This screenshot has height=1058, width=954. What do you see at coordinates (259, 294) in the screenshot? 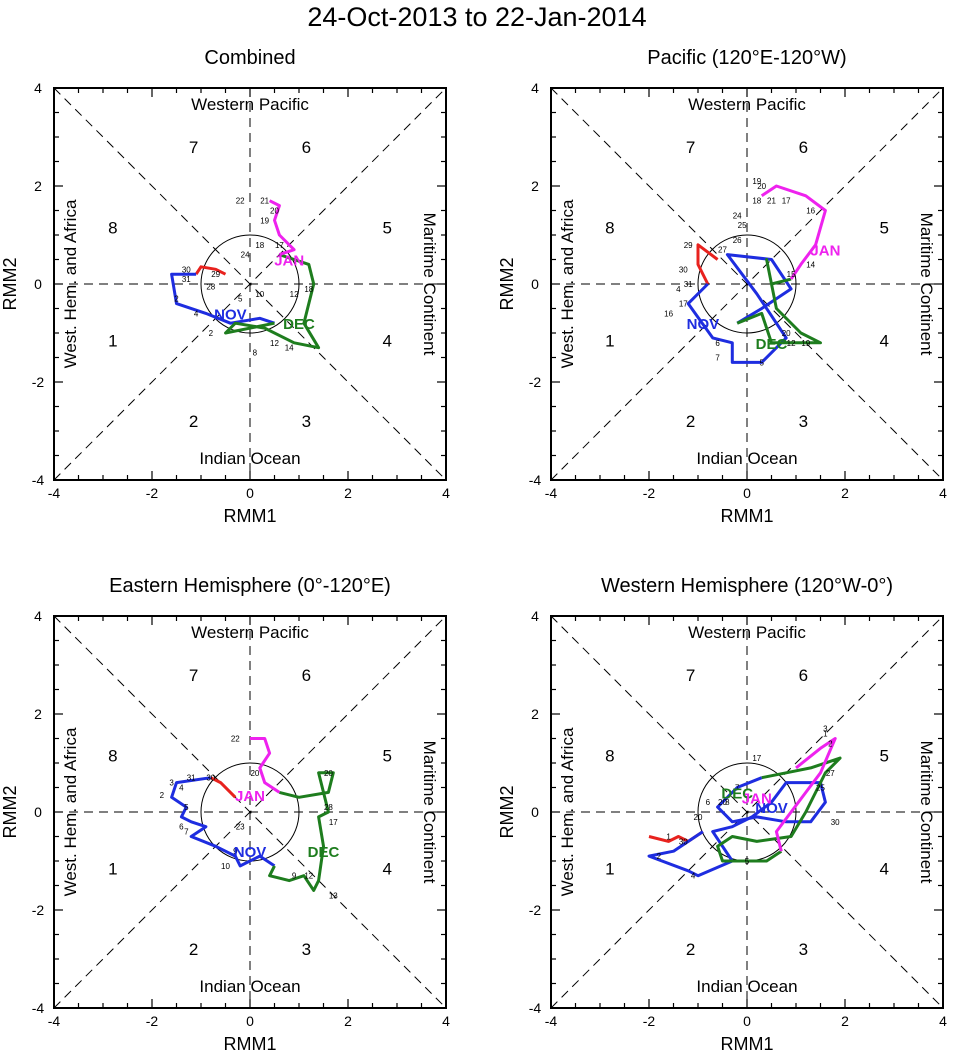
I see `day-label: 10` at bounding box center [259, 294].